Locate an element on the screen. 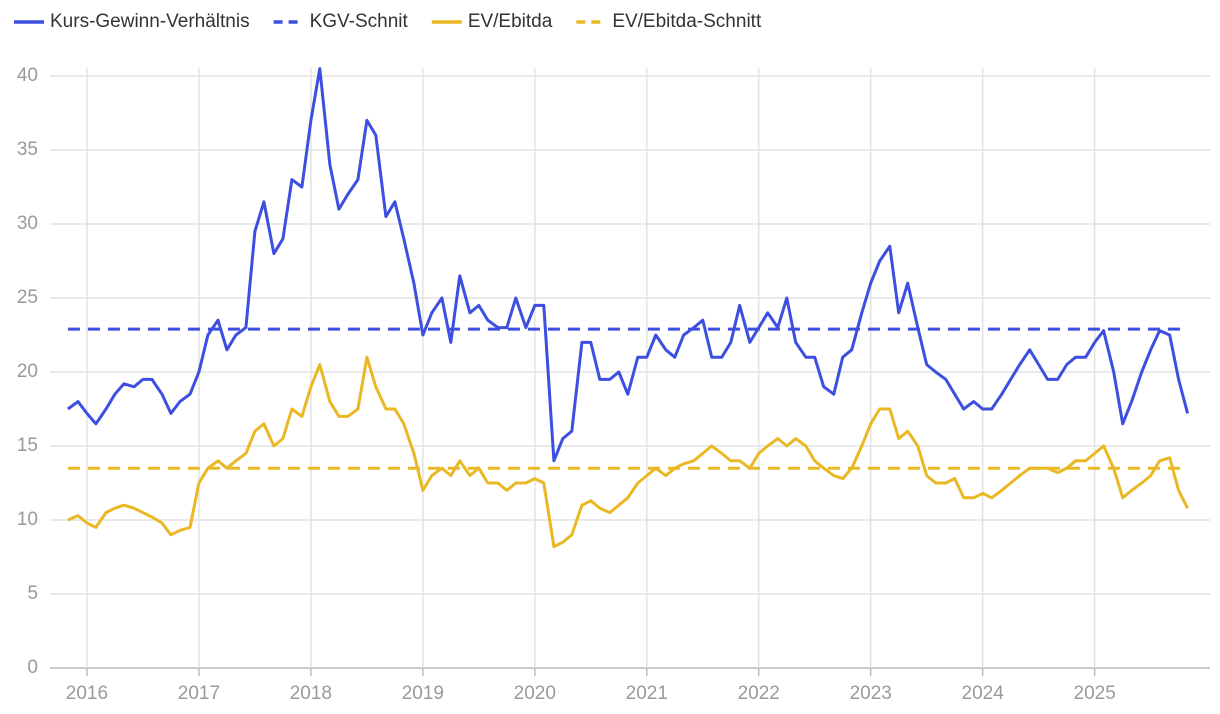 The image size is (1220, 714). y-tick-label: 40 is located at coordinates (27, 75).